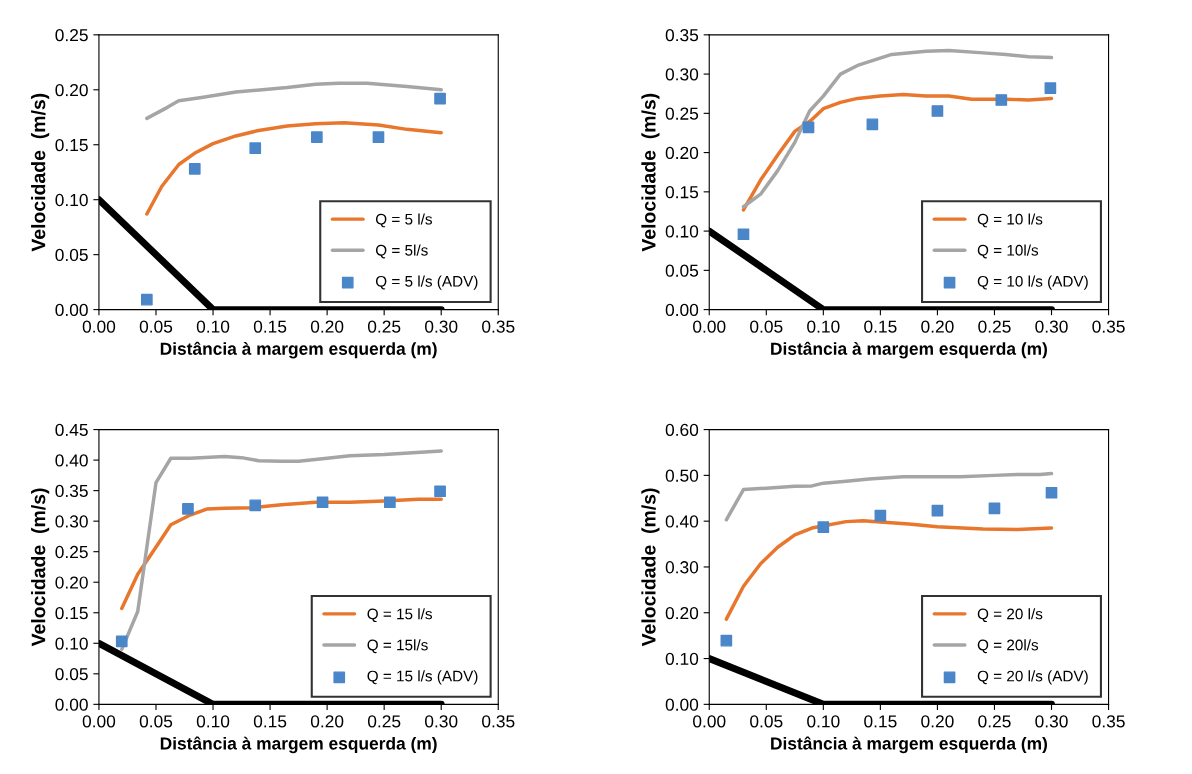  What do you see at coordinates (404, 220) in the screenshot?
I see `legend-label: Q = 5 l/s` at bounding box center [404, 220].